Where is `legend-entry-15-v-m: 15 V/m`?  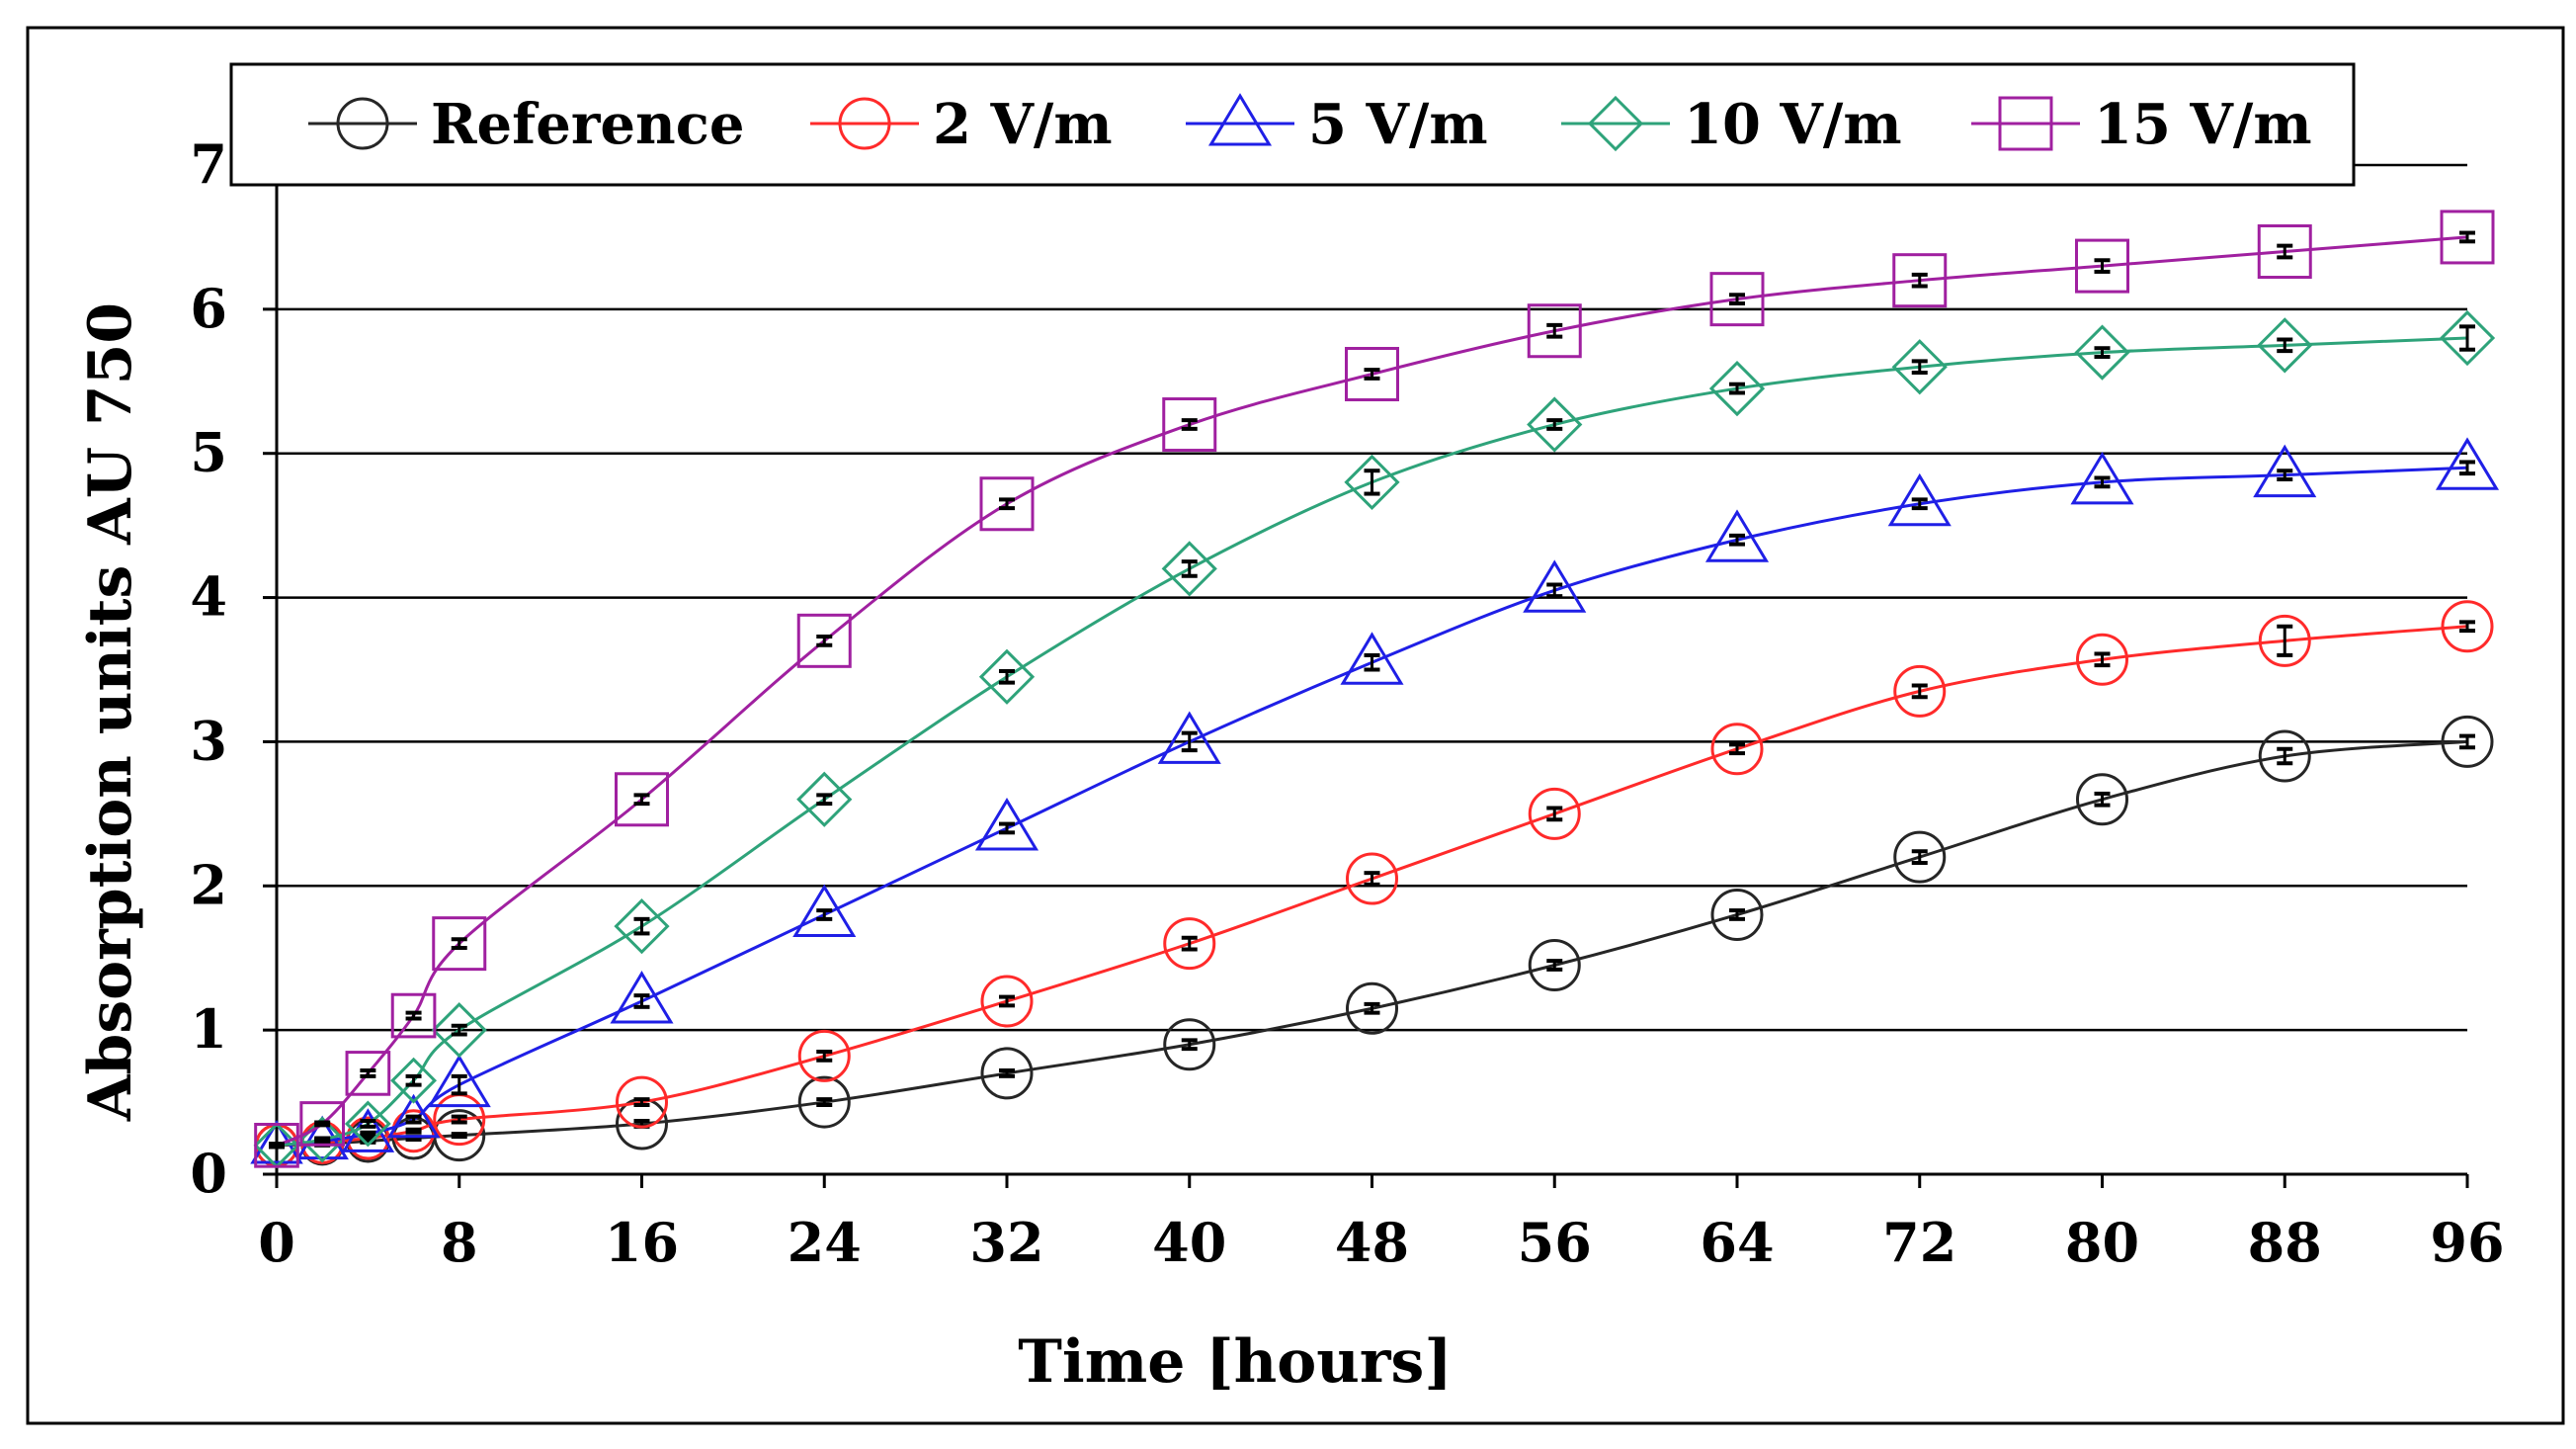 legend-entry-15-v-m: 15 V/m is located at coordinates (2141, 125).